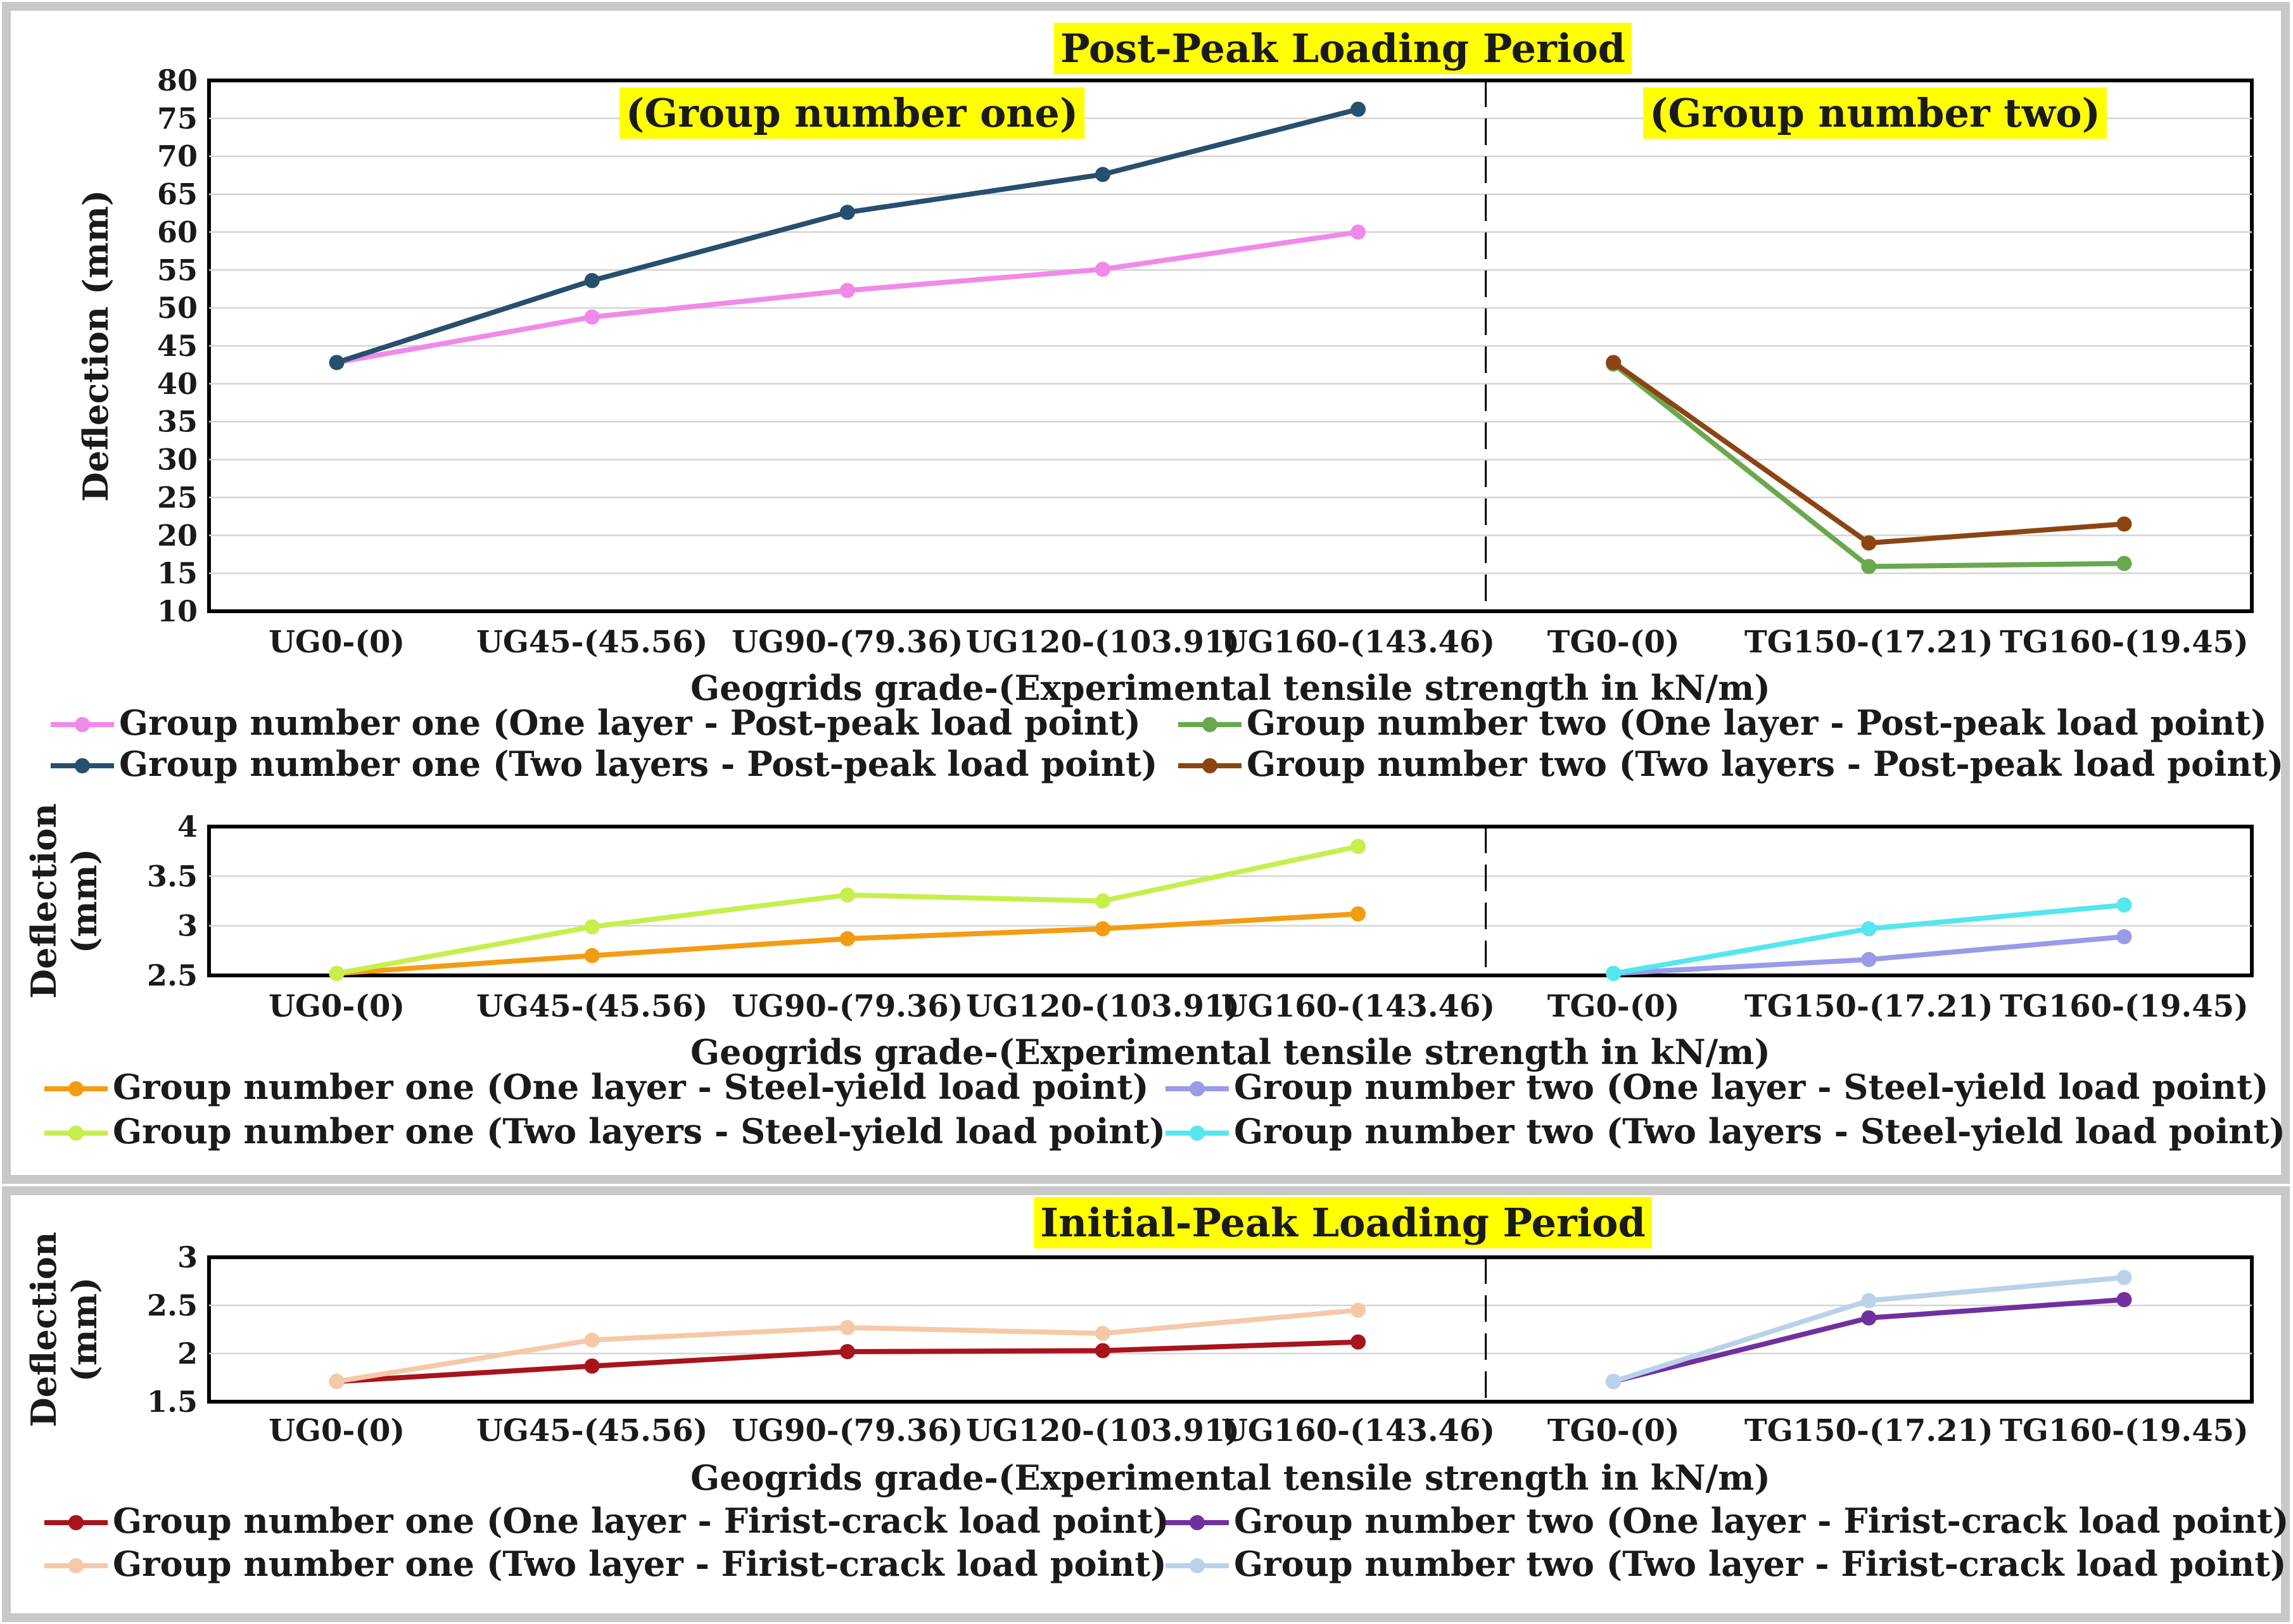 The image size is (2293, 1624). Describe the element at coordinates (1613, 1431) in the screenshot. I see `initial-peak-xtick-label: TG0-(0)` at that location.